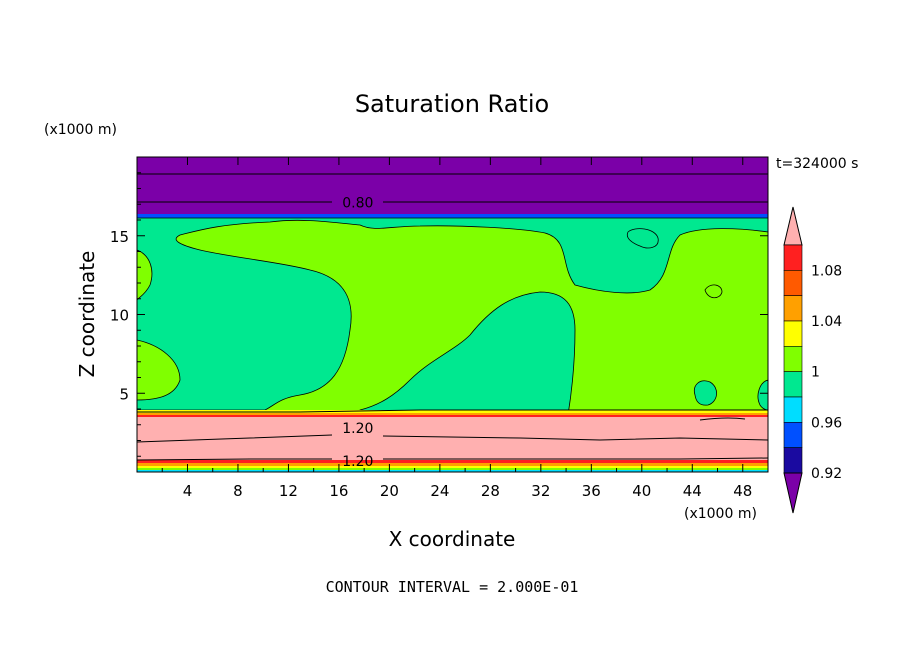 This screenshot has width=904, height=654. Describe the element at coordinates (817, 164) in the screenshot. I see `time-label: t=324000 s` at that location.